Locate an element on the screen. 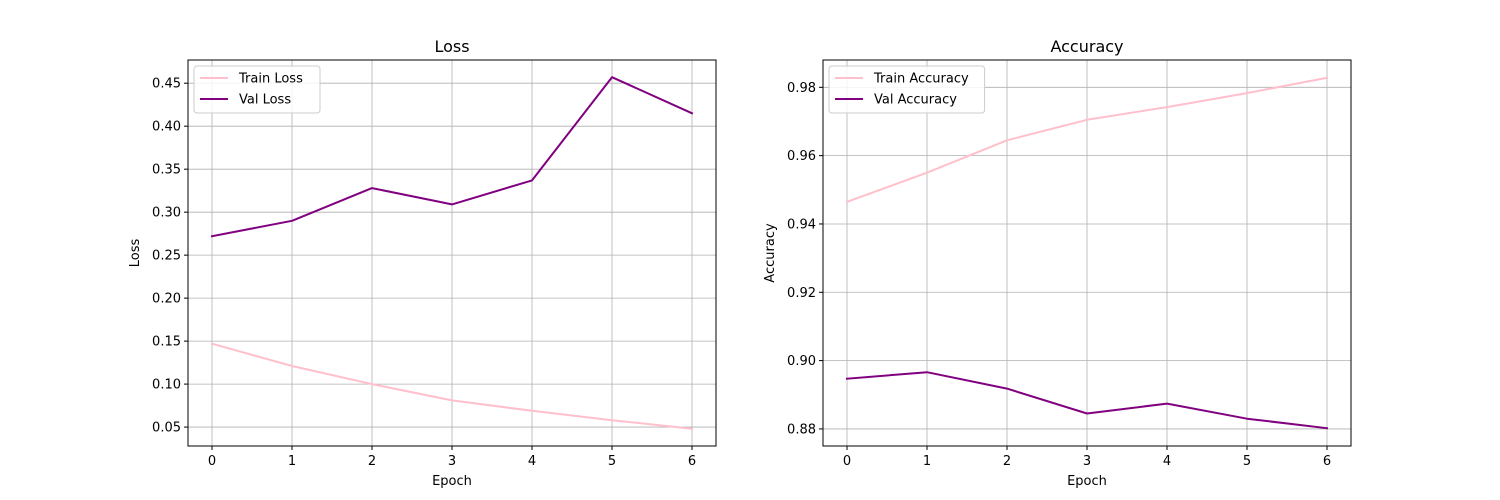  legend-box is located at coordinates (907, 89).